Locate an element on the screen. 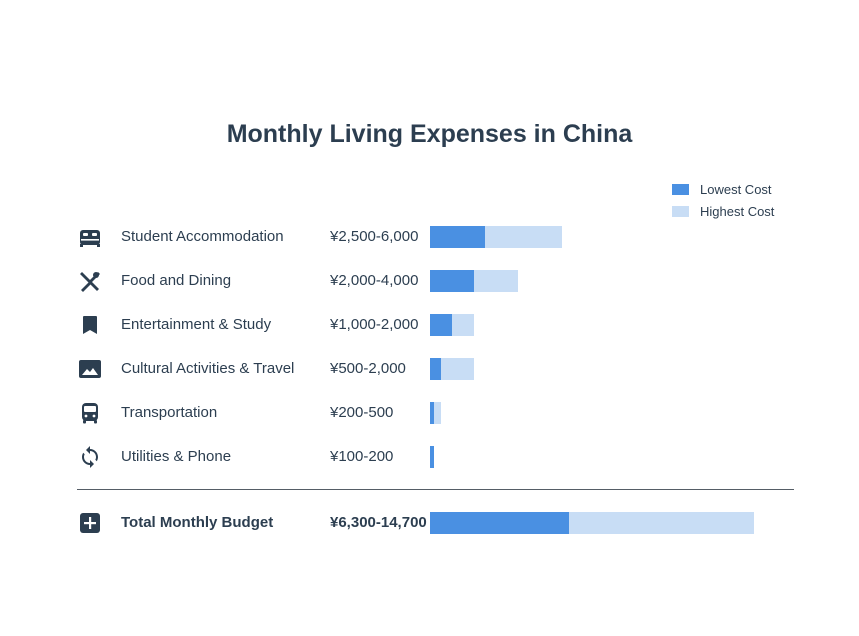 Image resolution: width=859 pixels, height=636 pixels. category-label: Cultural Activities & Travel is located at coordinates (208, 368).